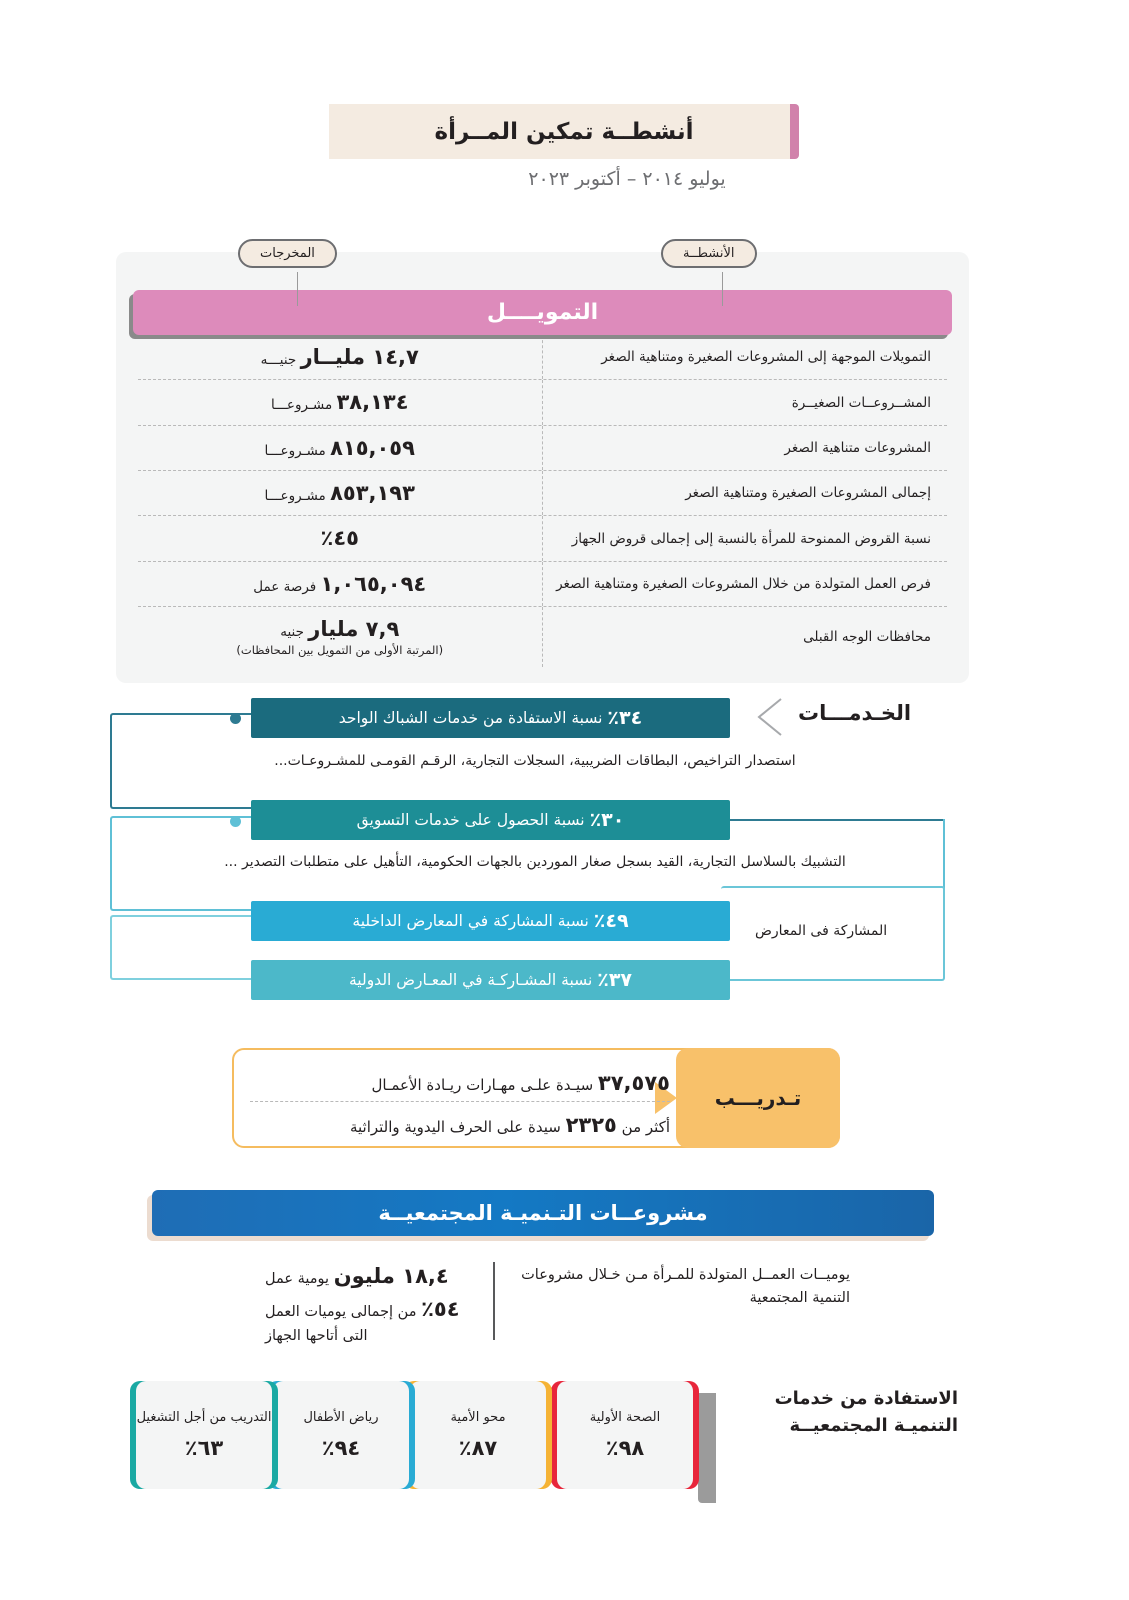 This screenshot has height=1600, width=1129. I want to click on bottom-card-pct: ٦٣٪, so click(204, 1448).